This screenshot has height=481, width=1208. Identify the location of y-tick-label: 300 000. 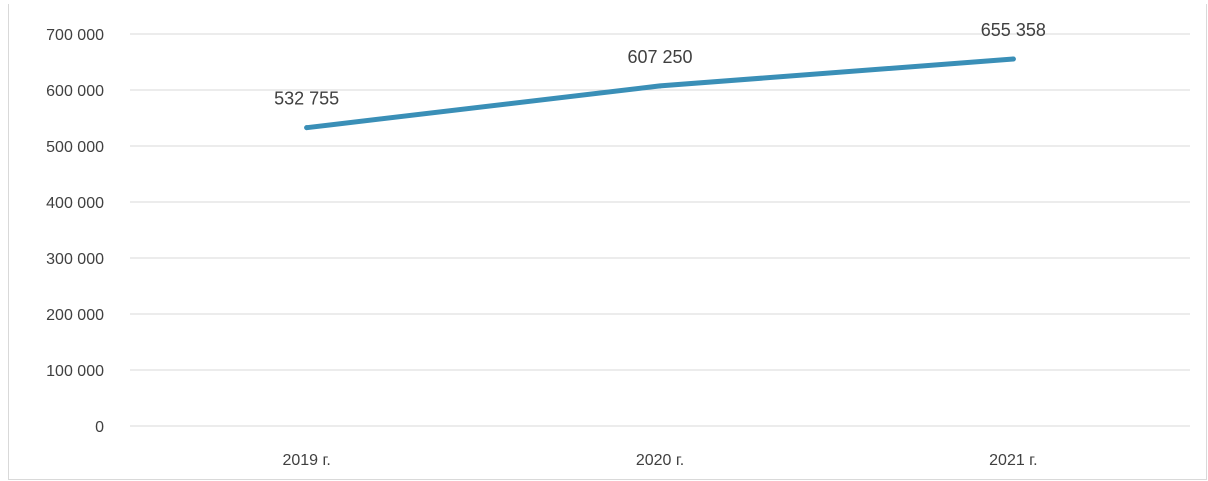
(75, 259).